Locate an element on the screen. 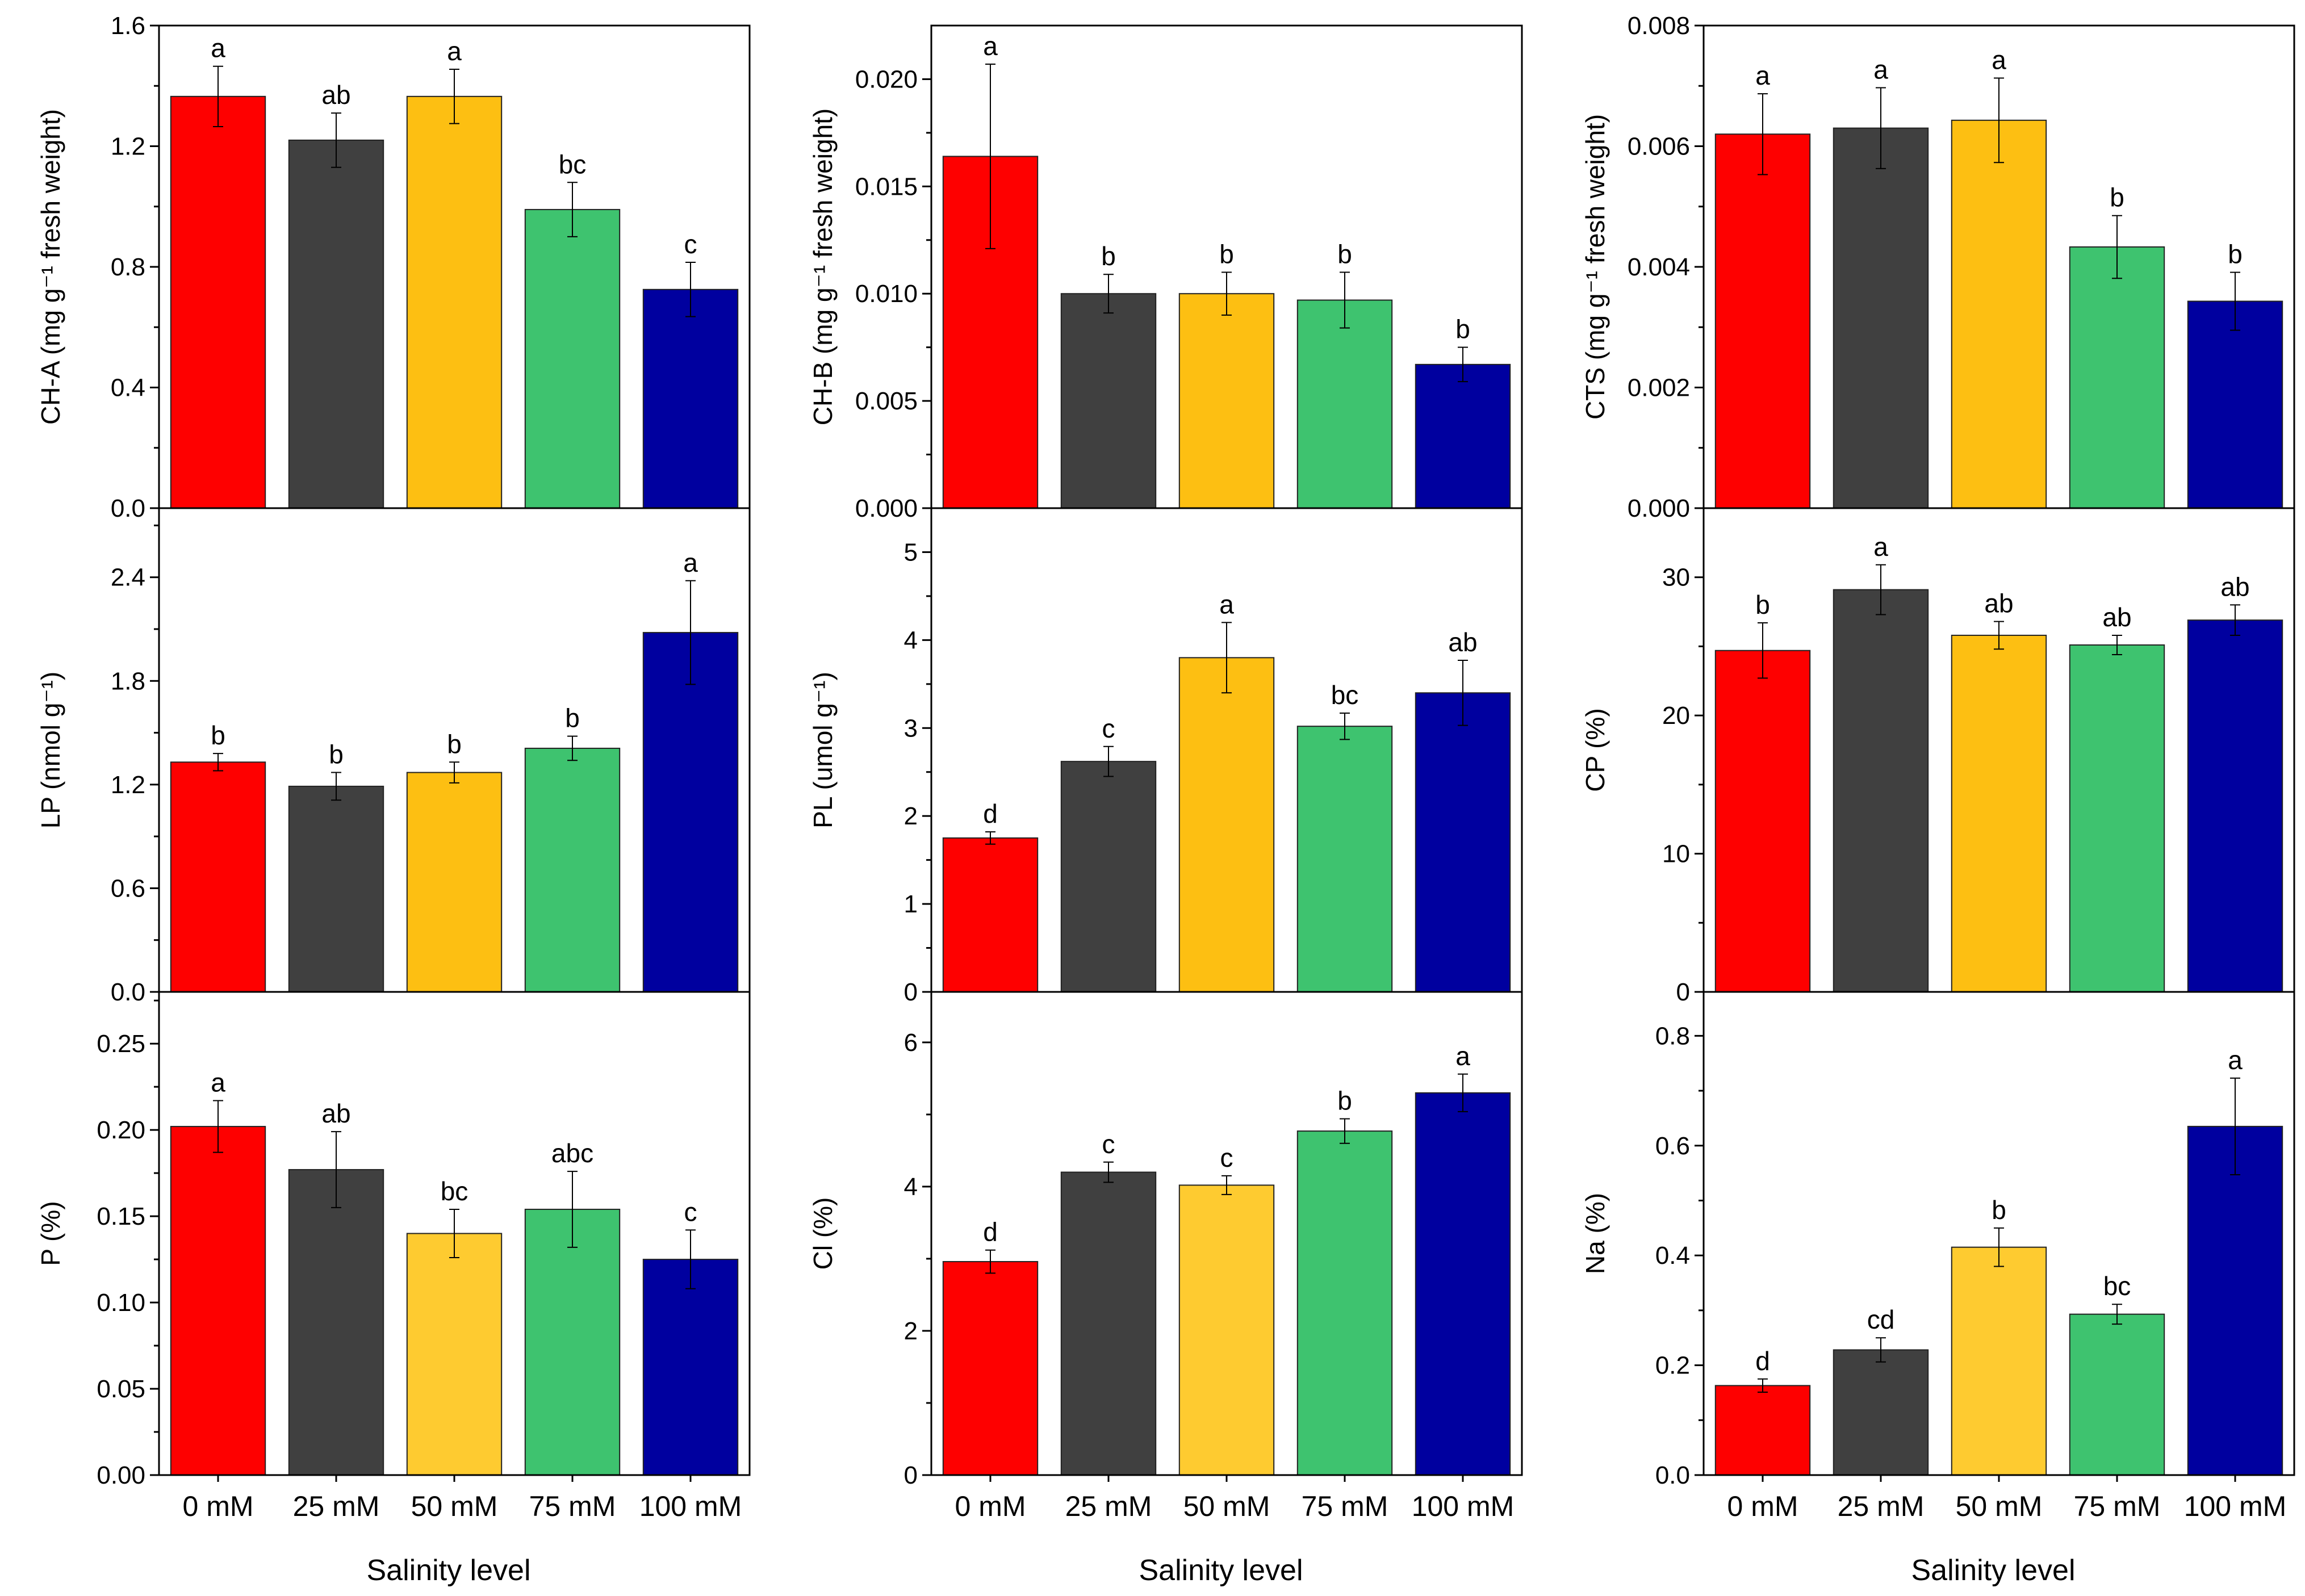  y-tick-label: 0.005 is located at coordinates (886, 401).